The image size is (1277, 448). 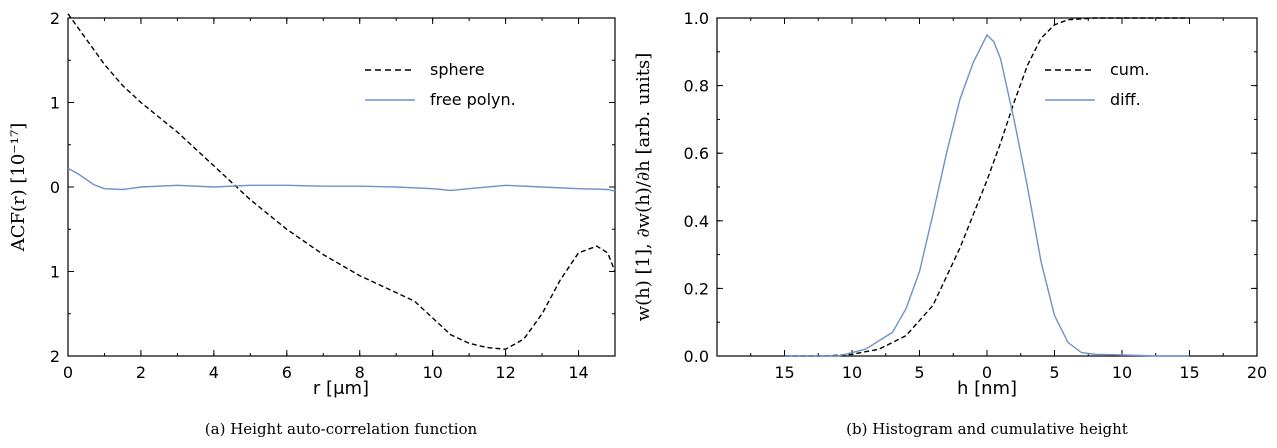 What do you see at coordinates (432, 372) in the screenshot?
I see `acf-x-tick-label: 10` at bounding box center [432, 372].